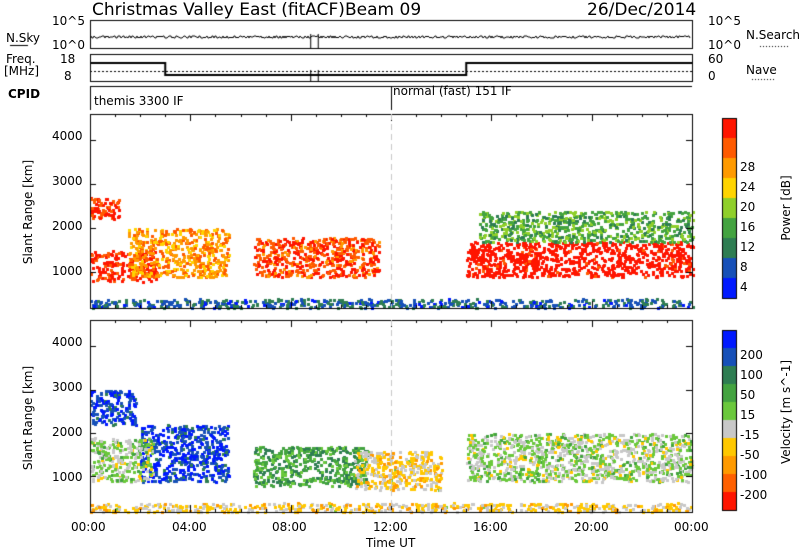  I want to click on date-label: 26/Dec/2014, so click(642, 10).